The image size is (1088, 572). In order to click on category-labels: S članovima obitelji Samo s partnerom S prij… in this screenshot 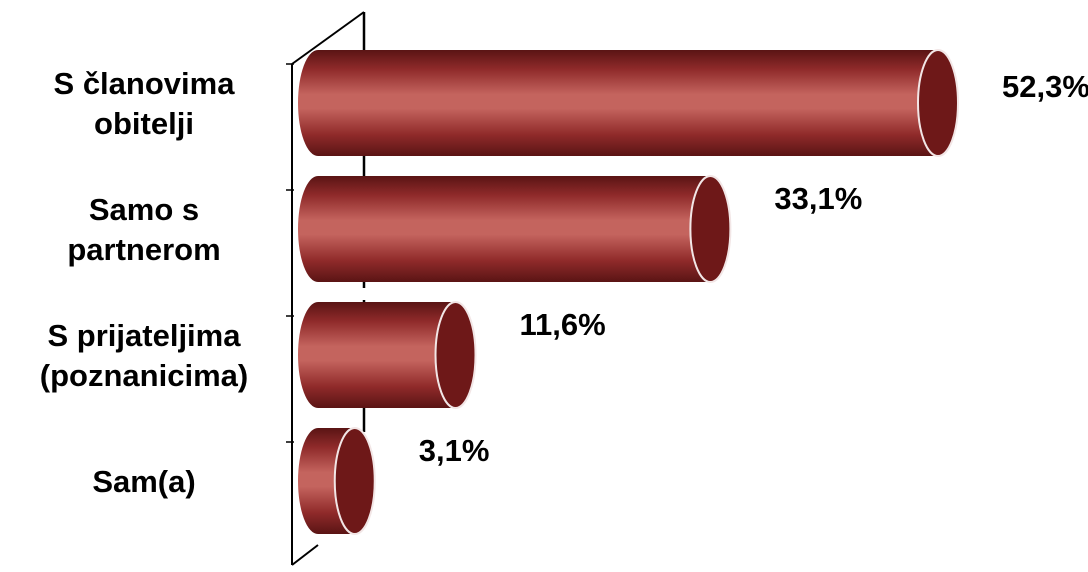, I will do `click(144, 282)`.